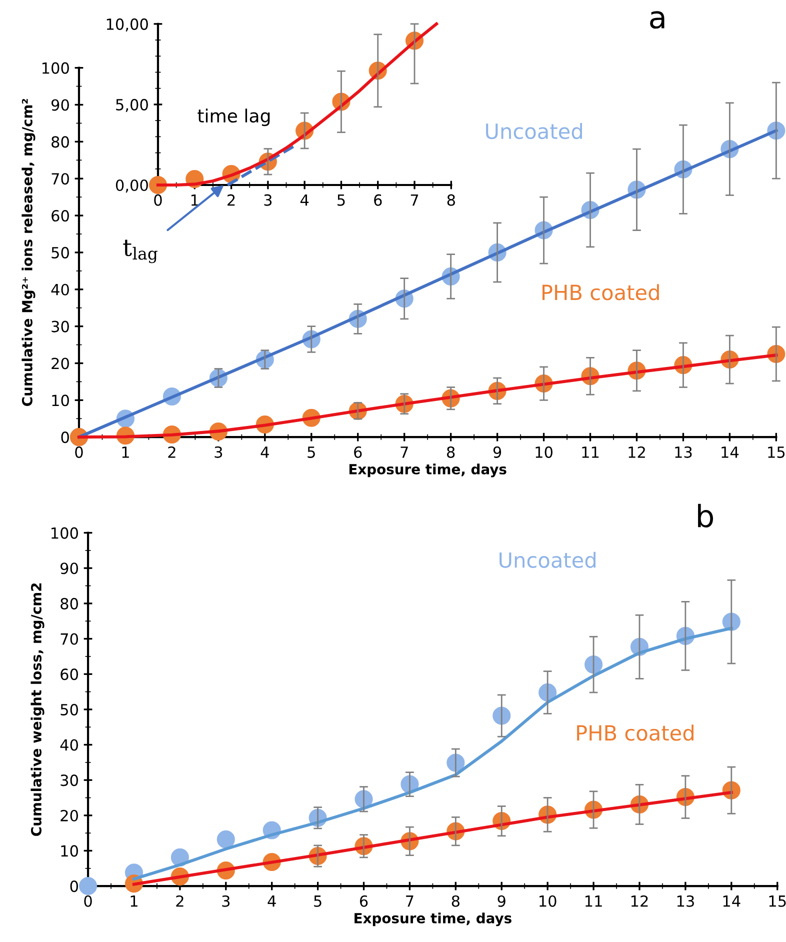 The height and width of the screenshot is (942, 786). Describe the element at coordinates (127, 25) in the screenshot. I see `y-tick-label: 10,00` at that location.